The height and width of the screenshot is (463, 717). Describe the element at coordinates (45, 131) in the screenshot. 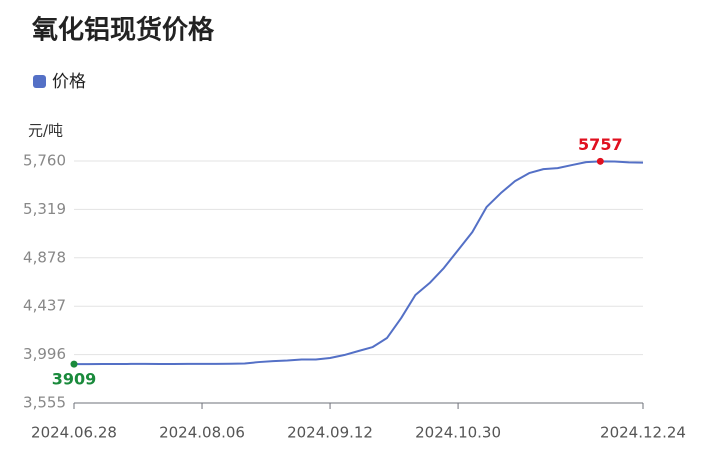

I see `y-axis-label: 元/吨` at that location.